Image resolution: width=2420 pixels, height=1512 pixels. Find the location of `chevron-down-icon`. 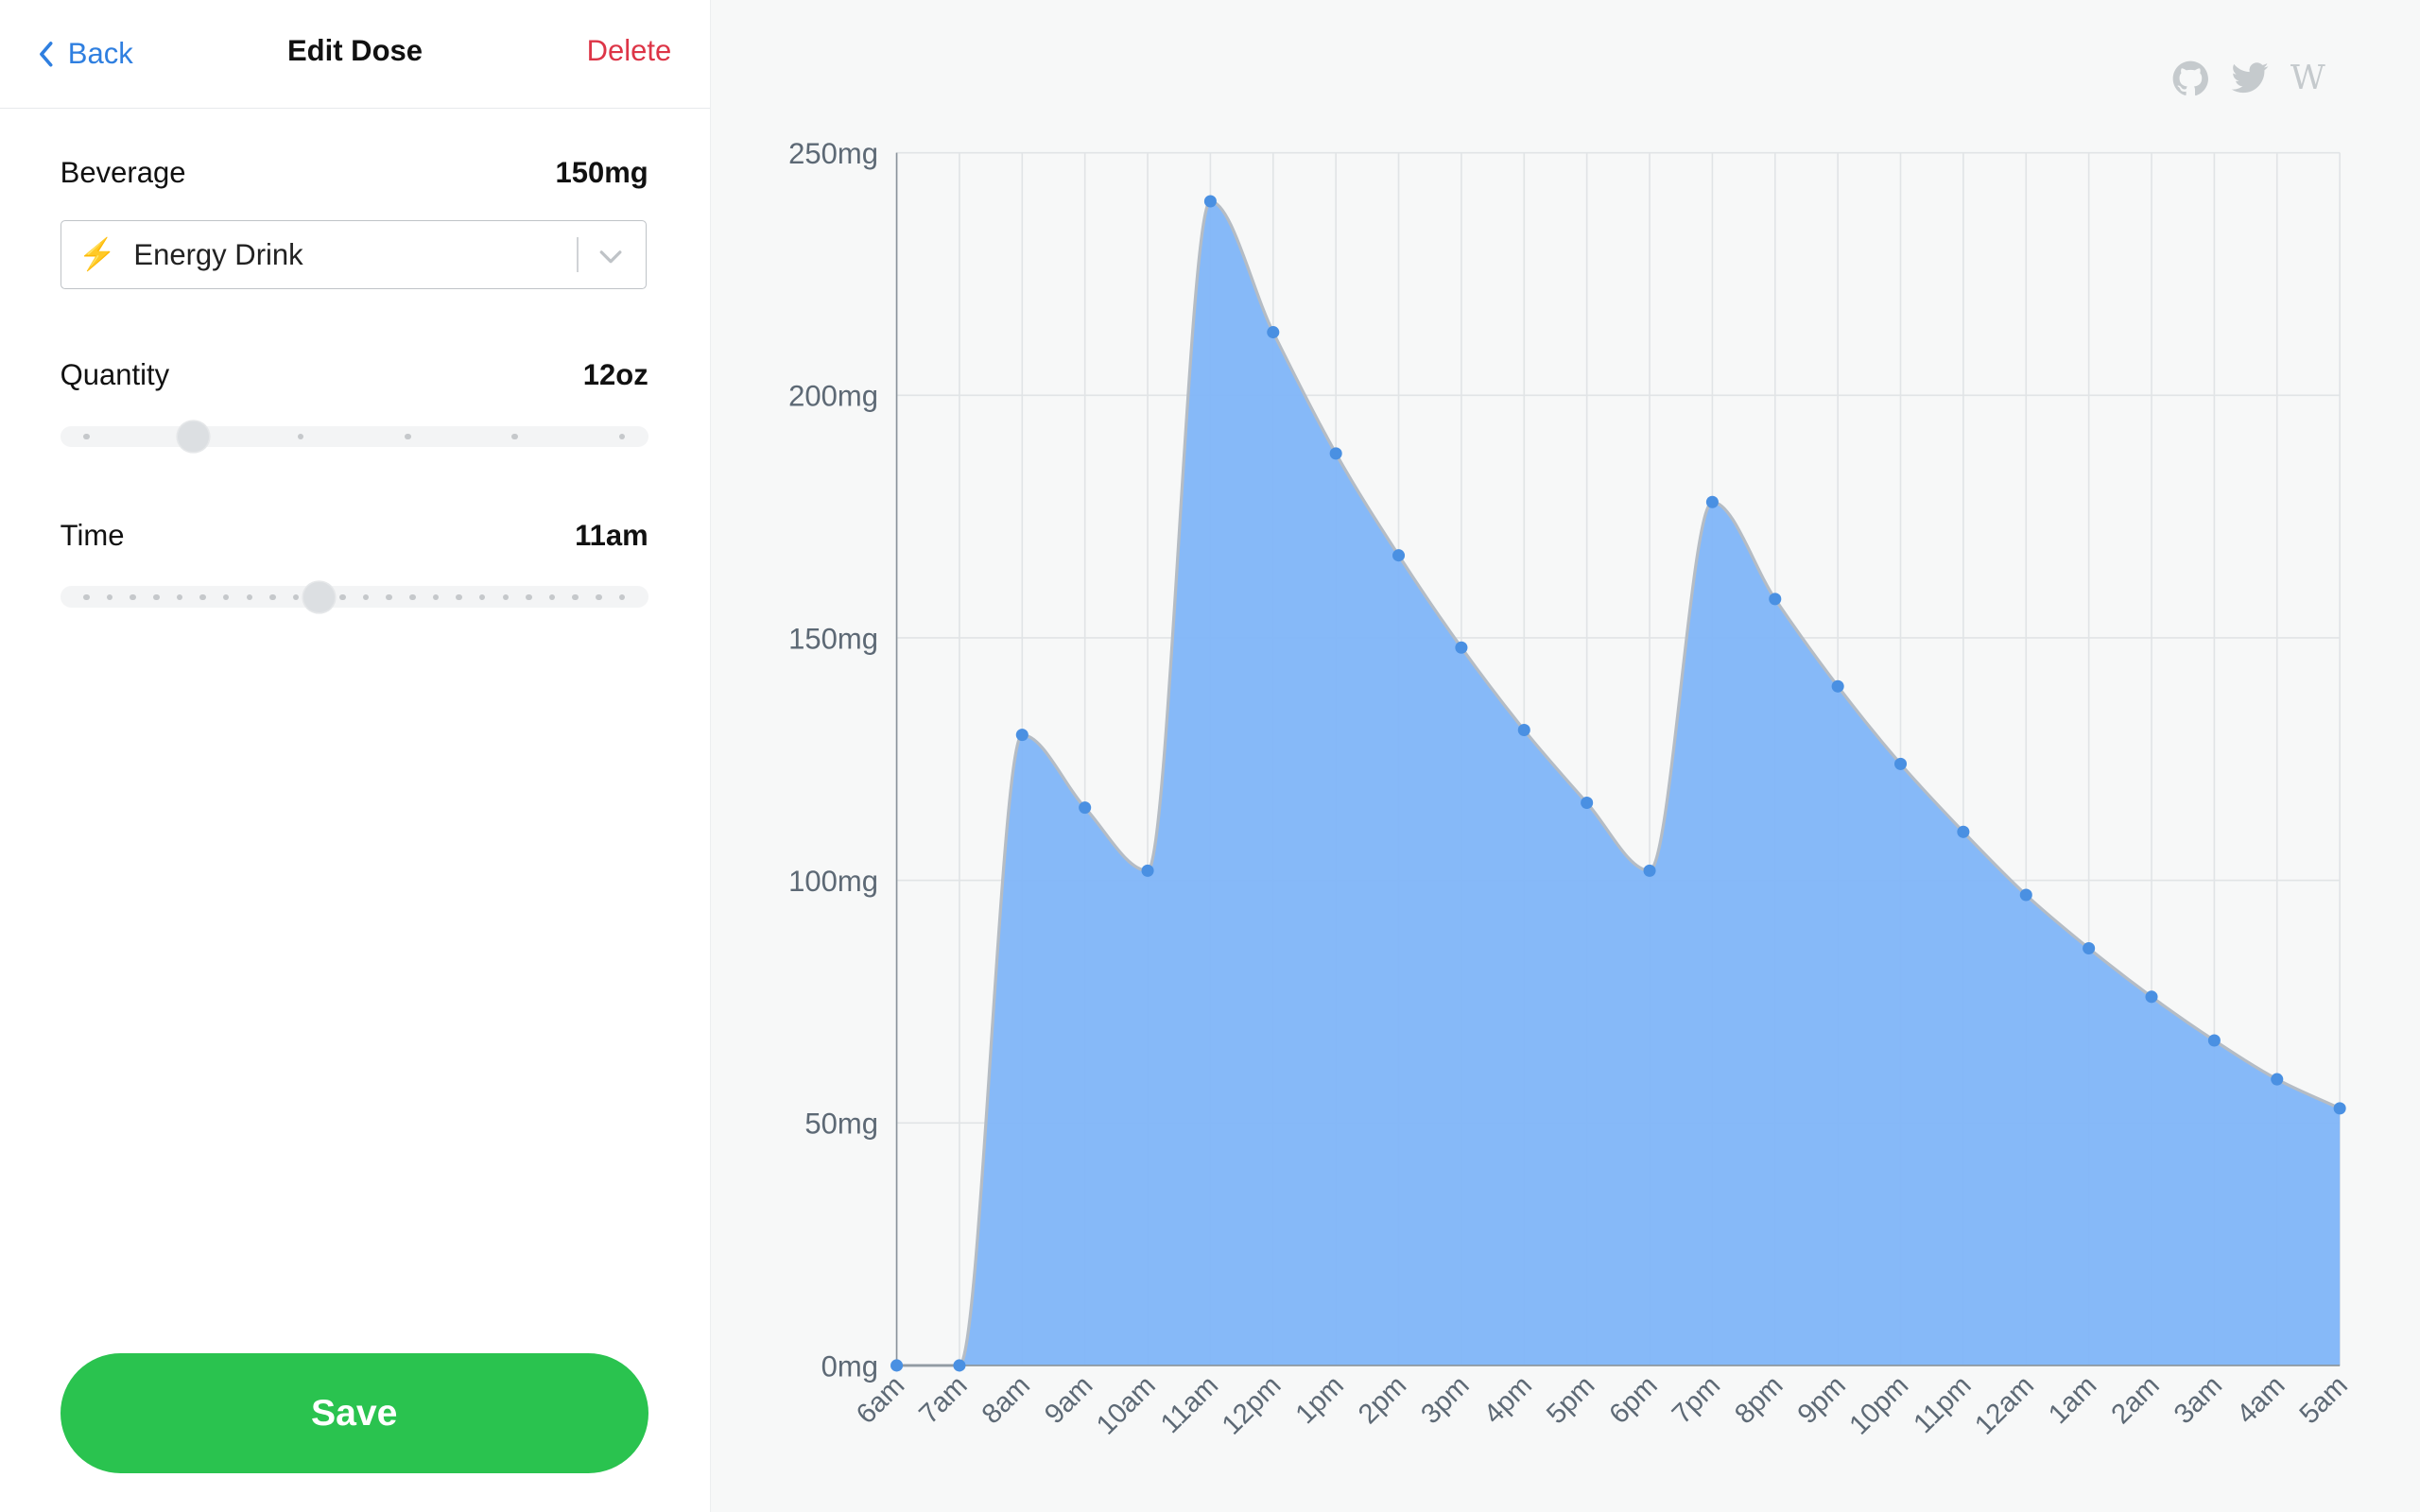

chevron-down-icon is located at coordinates (610, 257).